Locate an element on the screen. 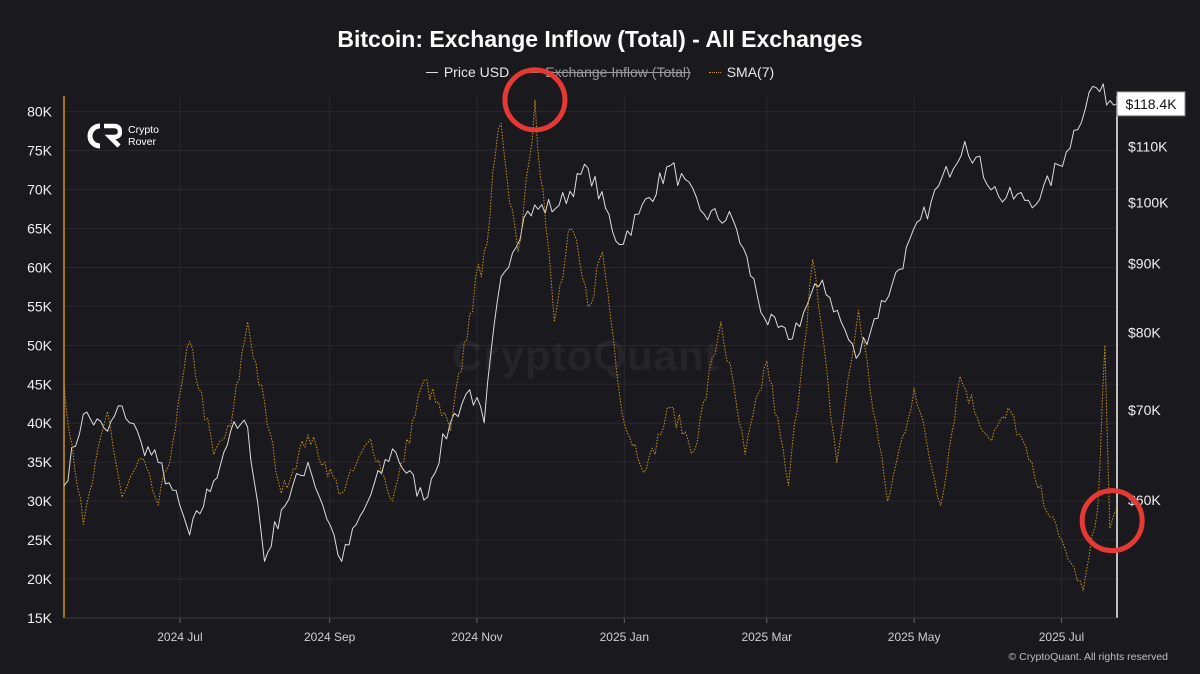  current-price-badge is located at coordinates (1151, 104).